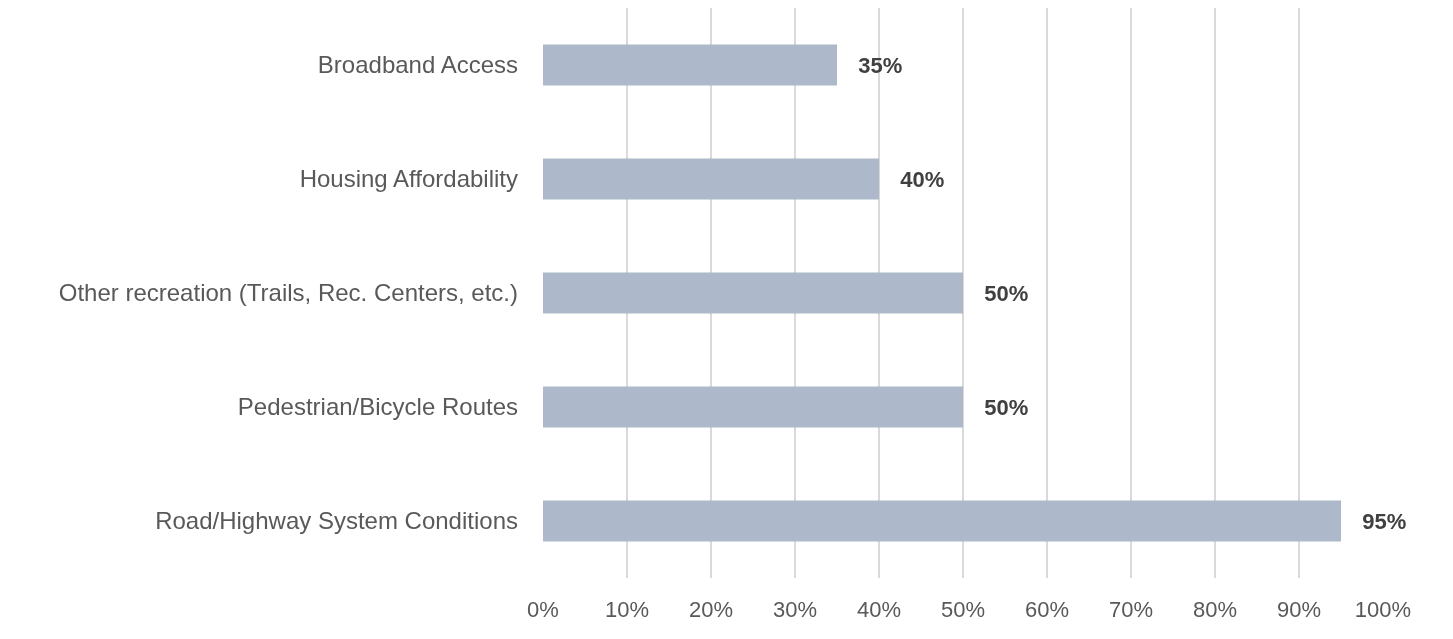 This screenshot has width=1453, height=639. Describe the element at coordinates (963, 609) in the screenshot. I see `x-tick-label: 50%` at that location.